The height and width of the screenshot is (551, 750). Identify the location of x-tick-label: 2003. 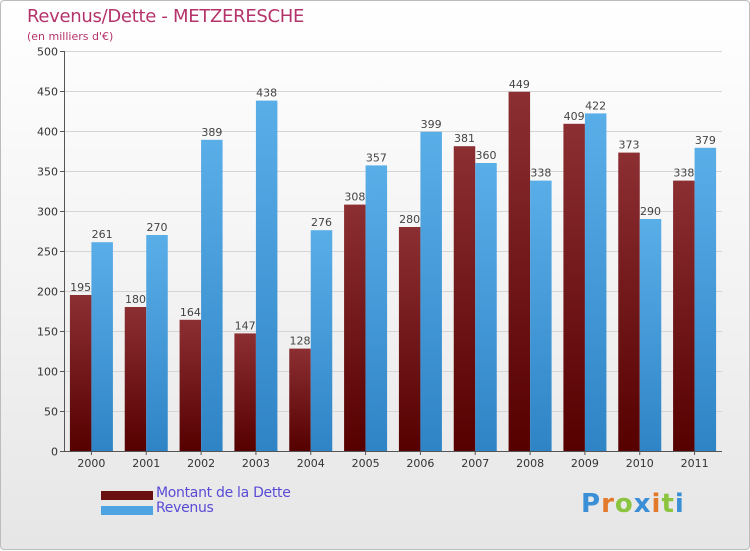
(256, 463).